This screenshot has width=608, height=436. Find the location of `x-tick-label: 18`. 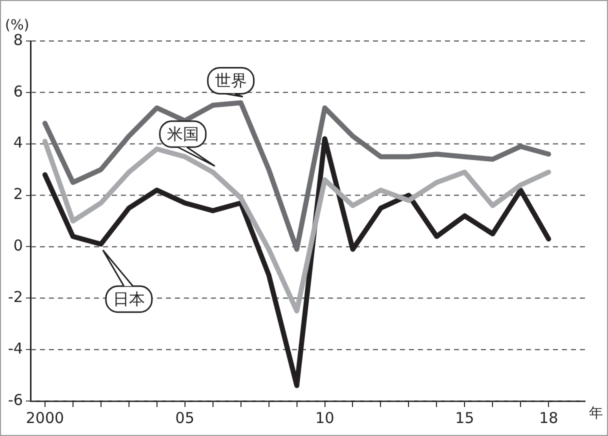

x-tick-label: 18 is located at coordinates (548, 417).